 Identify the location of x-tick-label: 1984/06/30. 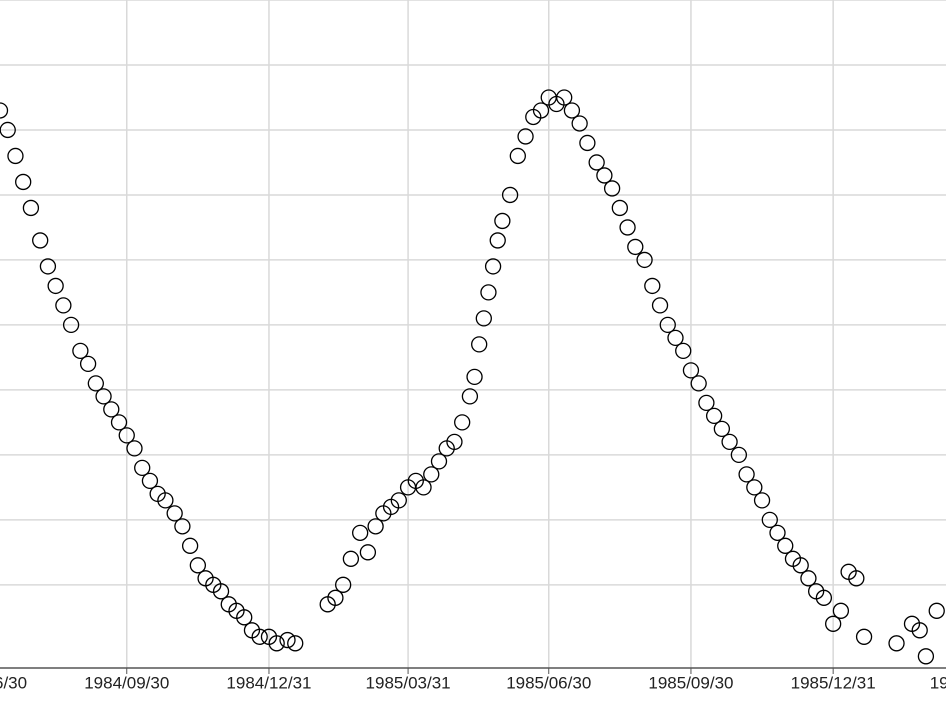
(13, 682).